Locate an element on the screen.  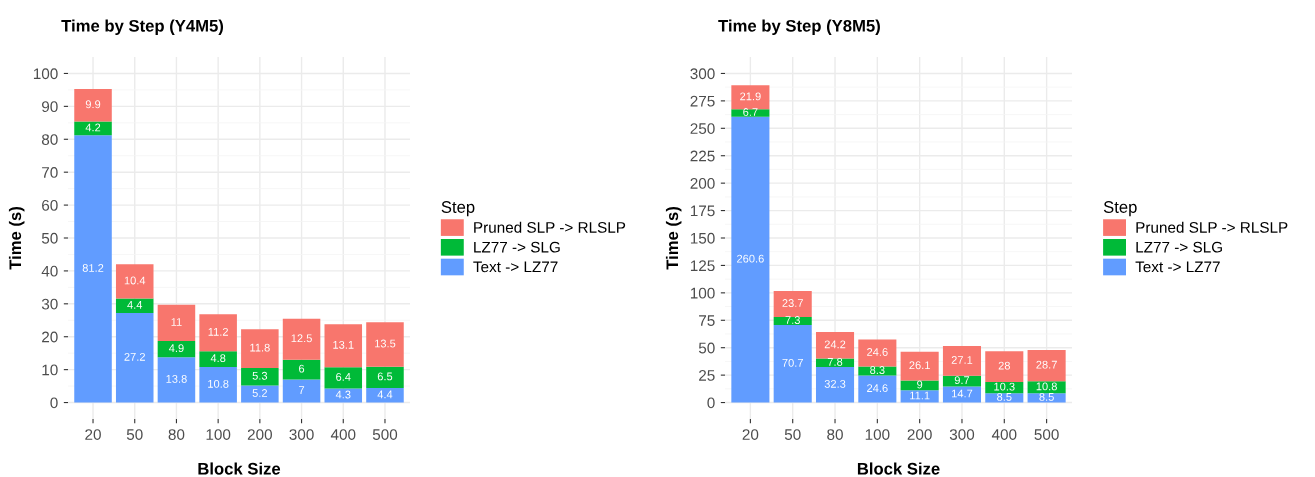
data-label: 9.9 is located at coordinates (93, 104).